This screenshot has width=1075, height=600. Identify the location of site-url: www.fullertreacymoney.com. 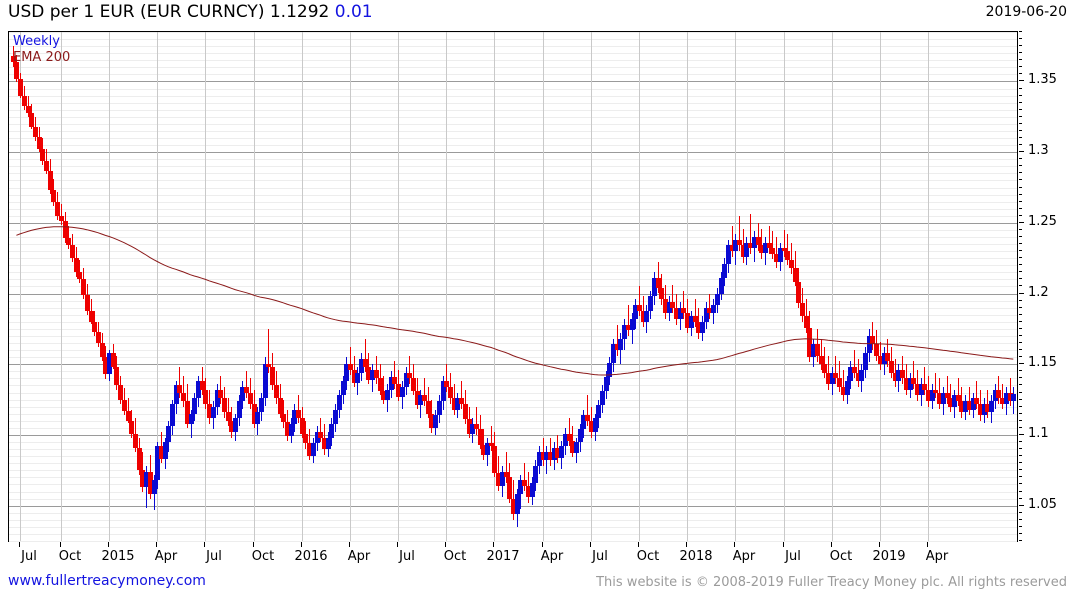
(107, 581).